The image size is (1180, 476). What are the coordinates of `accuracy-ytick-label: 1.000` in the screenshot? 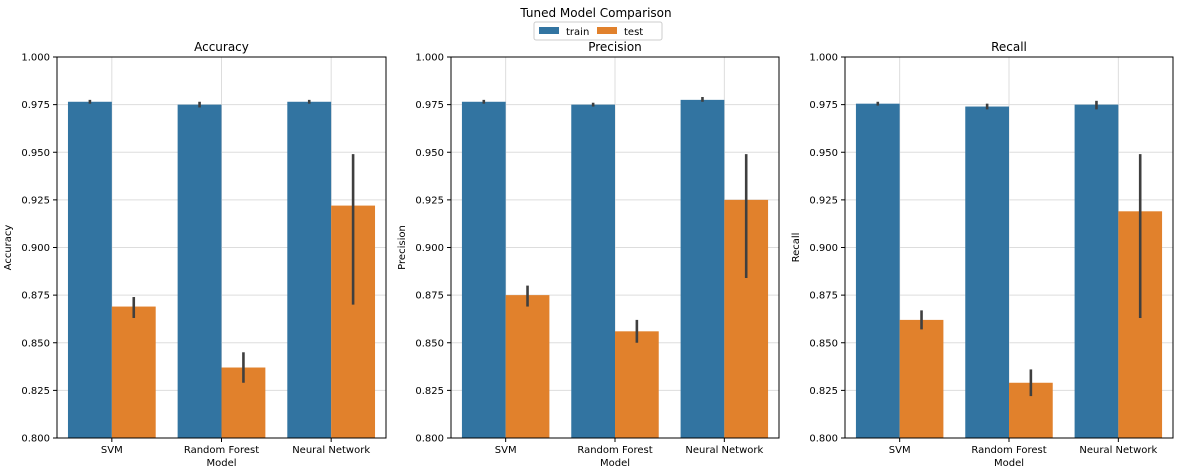 It's located at (35, 58).